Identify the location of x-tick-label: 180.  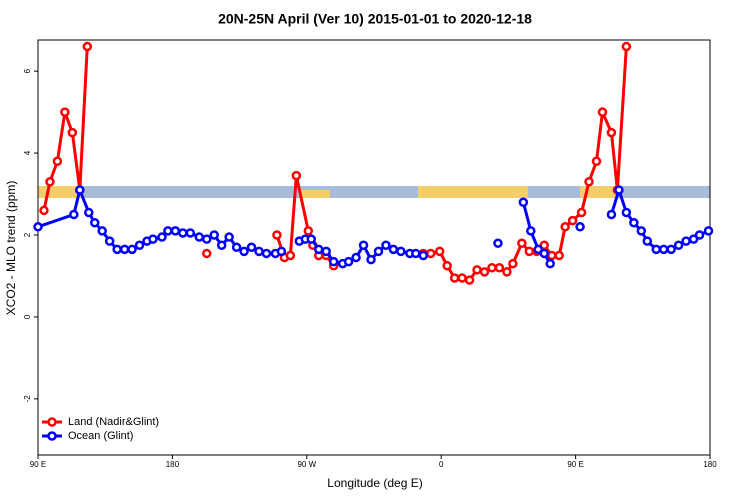
(710, 464).